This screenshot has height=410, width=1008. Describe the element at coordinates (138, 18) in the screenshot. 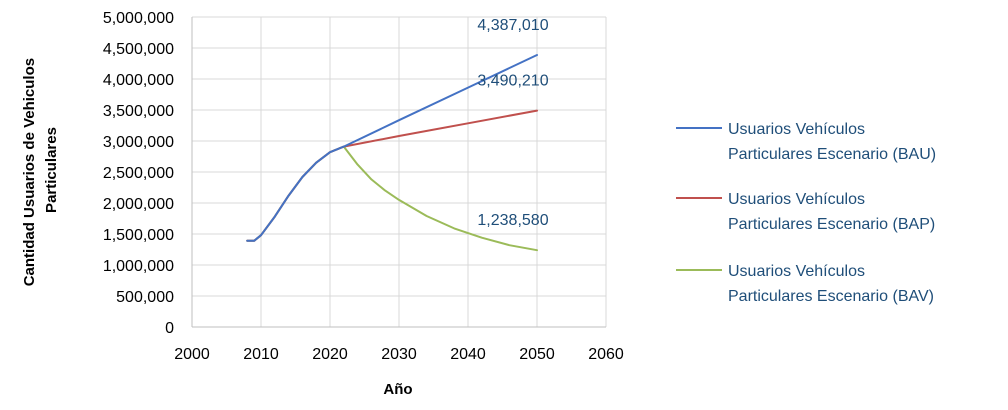

I see `y-tick-label: 5,000,000` at that location.